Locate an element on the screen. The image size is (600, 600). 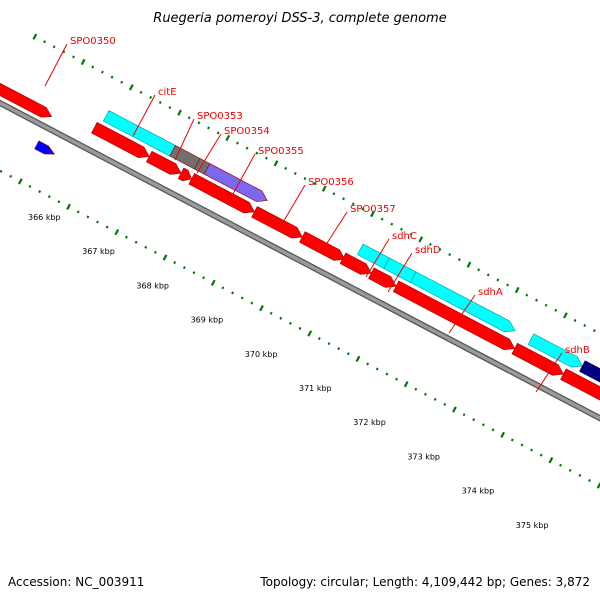
feature-9-inner-red is located at coordinates (221, 193).